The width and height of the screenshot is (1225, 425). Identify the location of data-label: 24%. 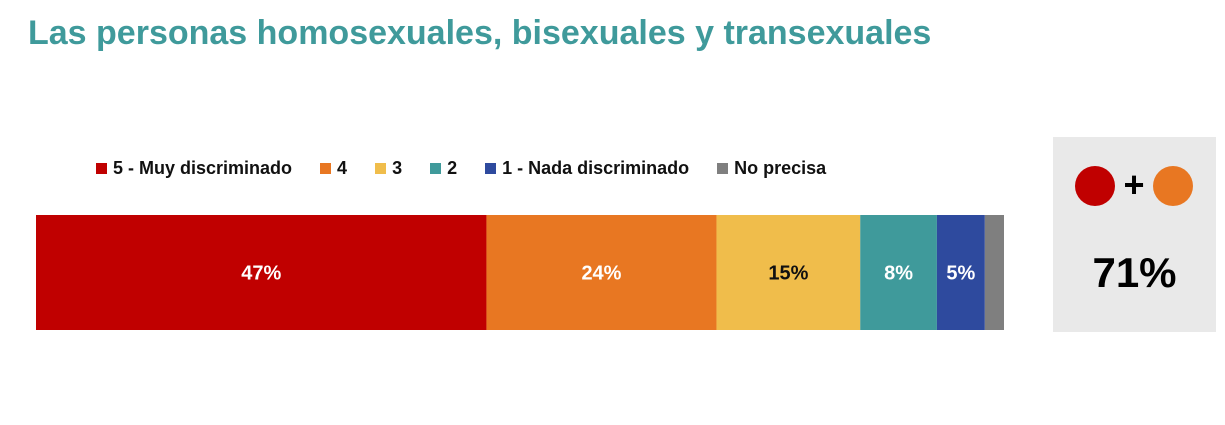
(601, 274).